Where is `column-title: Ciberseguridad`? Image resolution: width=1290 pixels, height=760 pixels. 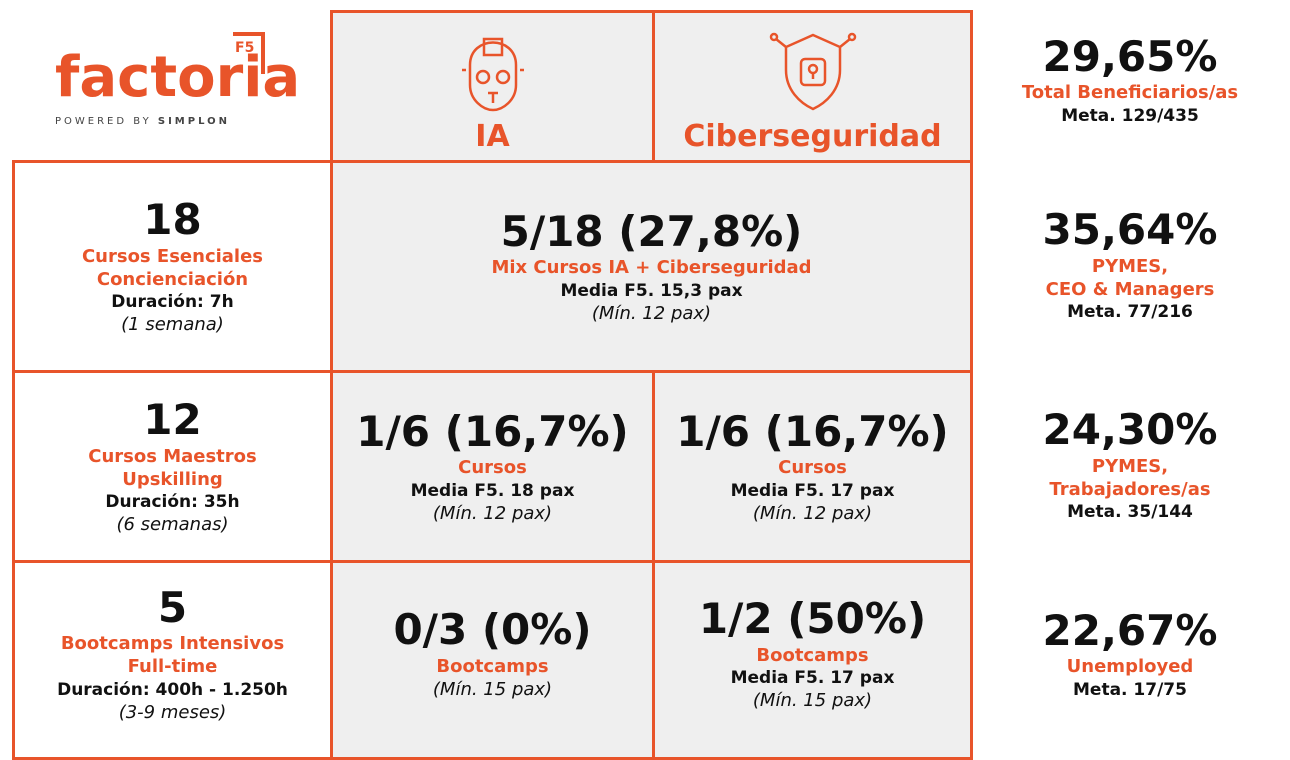 column-title: Ciberseguridad is located at coordinates (812, 136).